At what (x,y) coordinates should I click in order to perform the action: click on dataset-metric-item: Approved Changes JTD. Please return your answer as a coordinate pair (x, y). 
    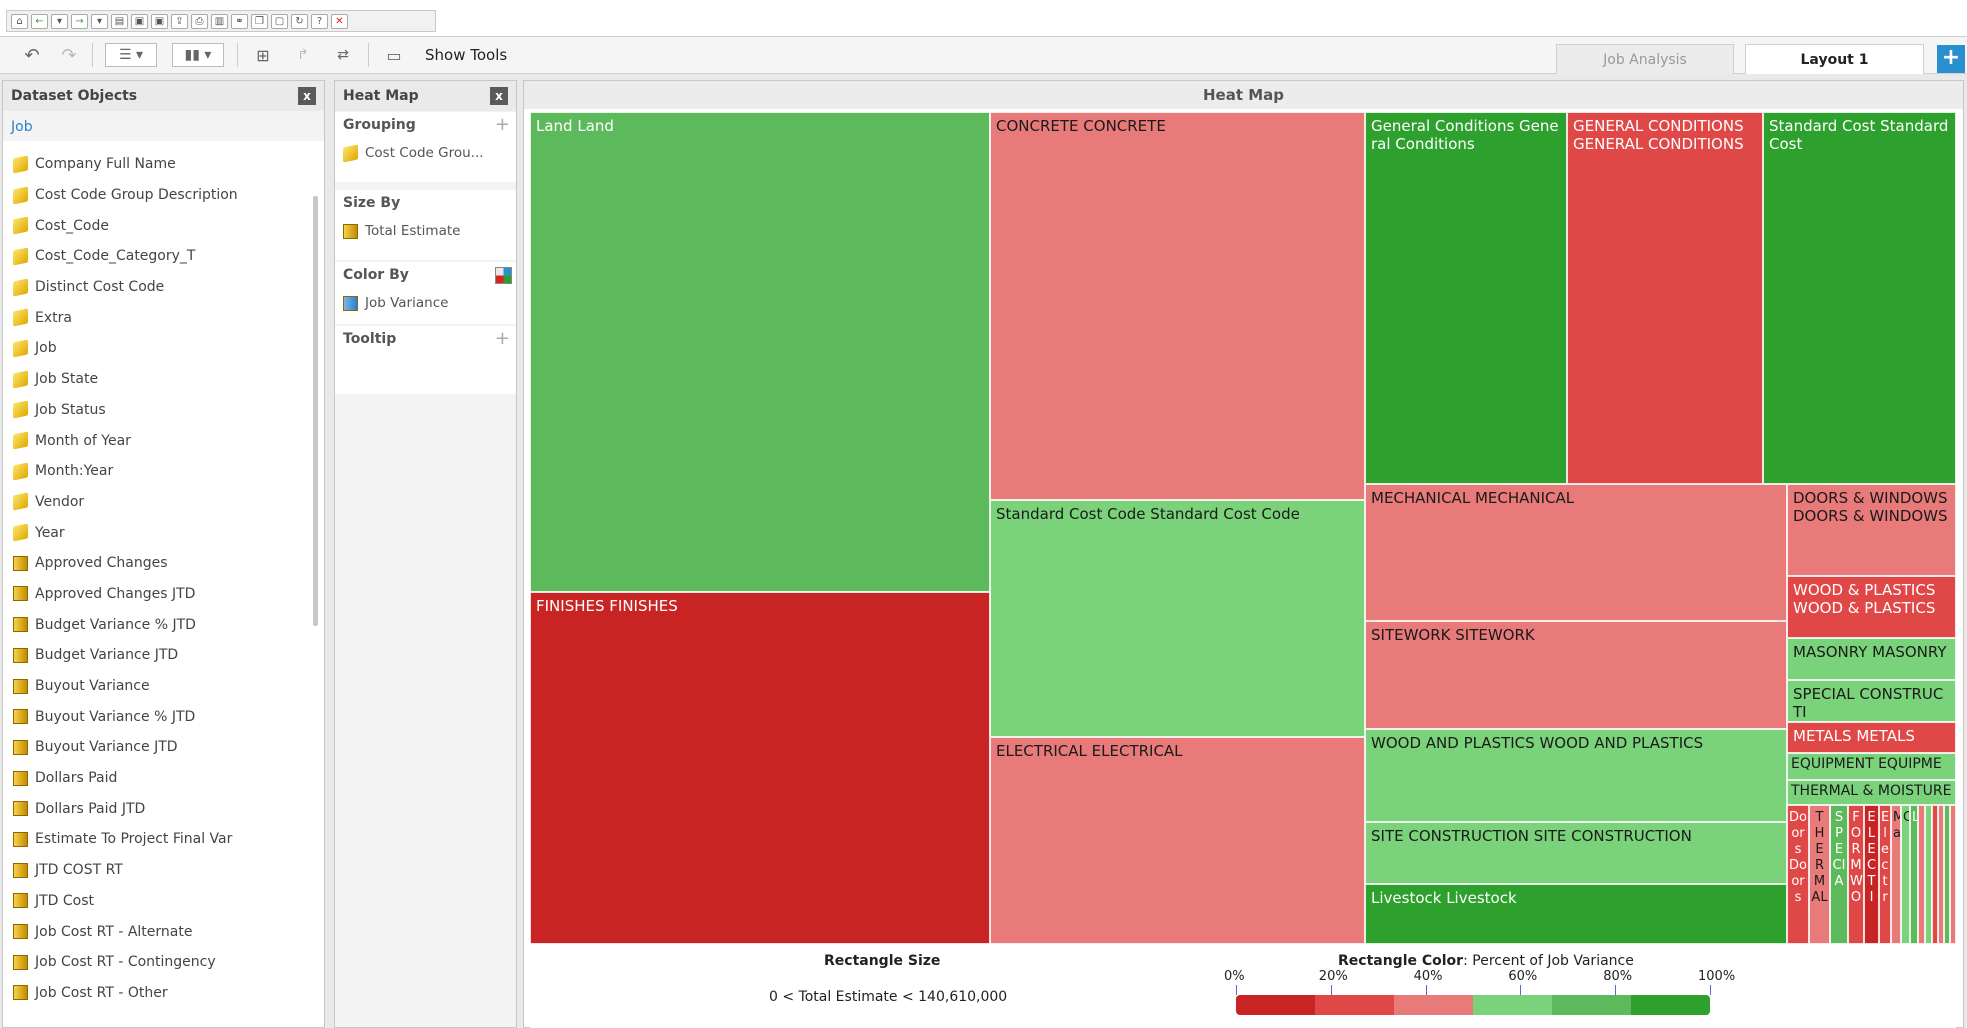
    Looking at the image, I should click on (163, 594).